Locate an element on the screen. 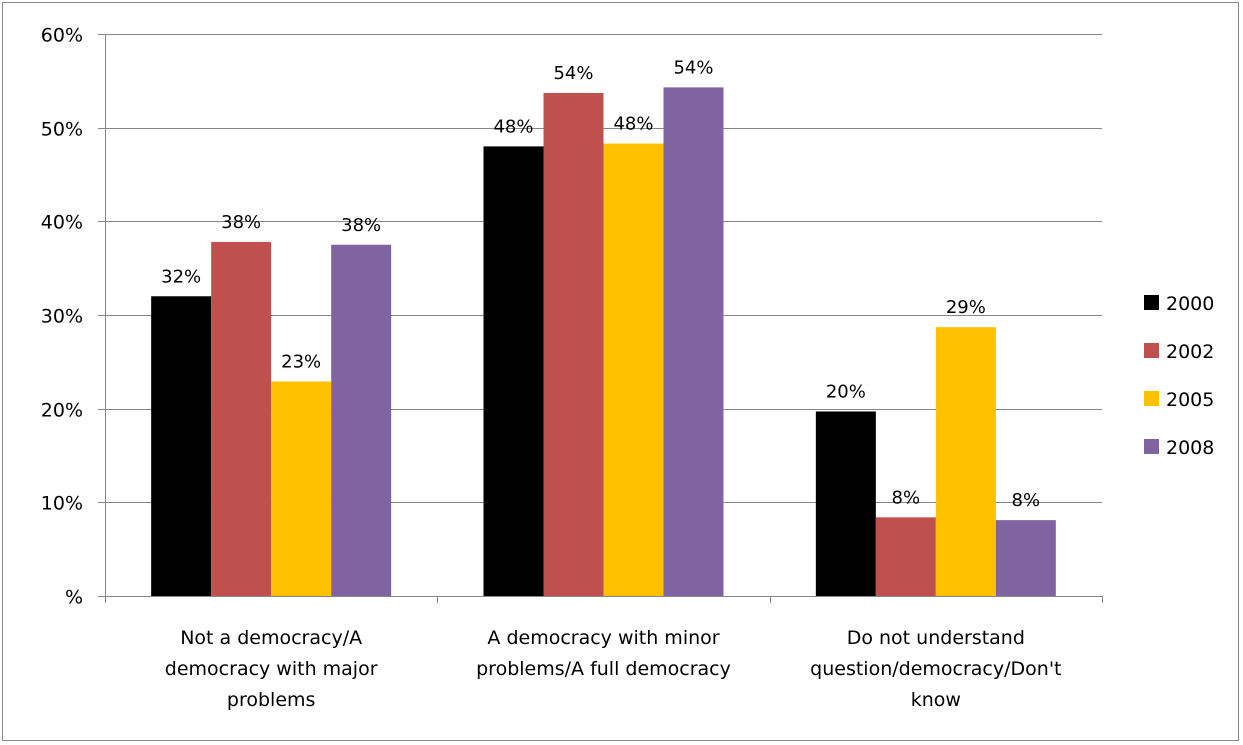  y-tick-label: 20% is located at coordinates (62, 411).